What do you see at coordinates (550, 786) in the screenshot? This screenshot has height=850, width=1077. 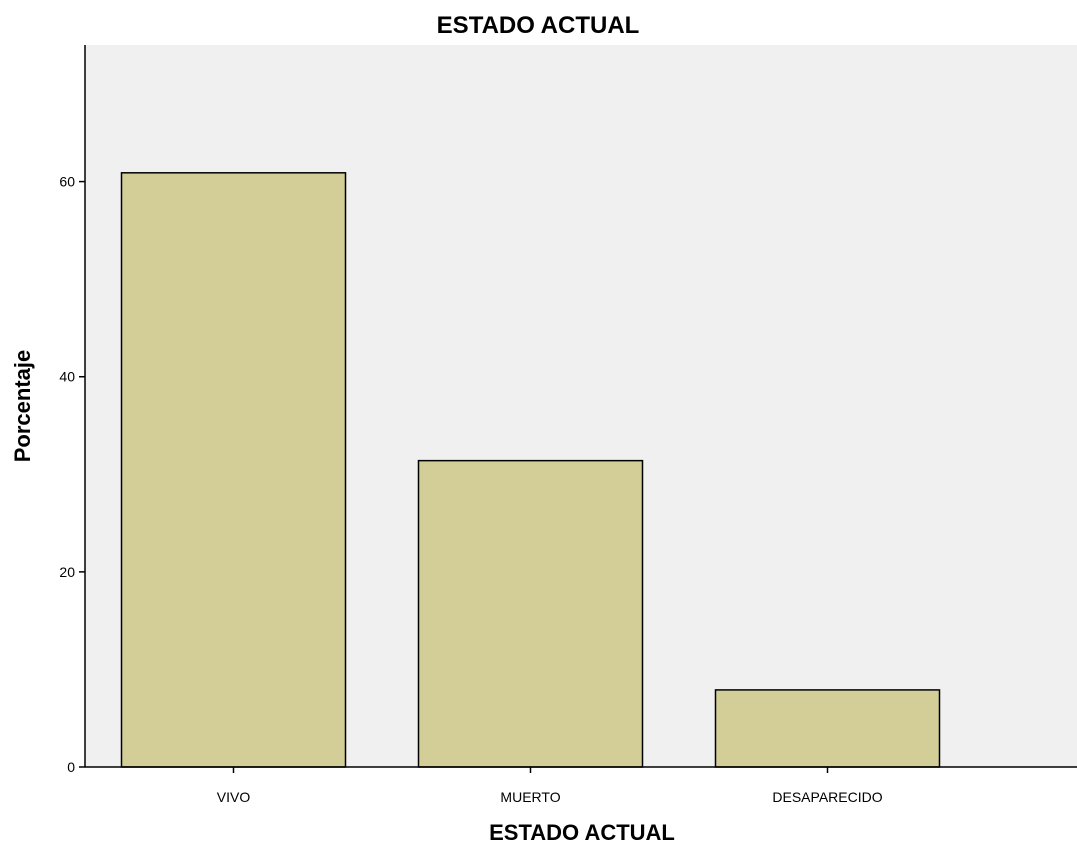 I see `x-ticks-group: VIVO MUERTO DESAPARECIDO` at bounding box center [550, 786].